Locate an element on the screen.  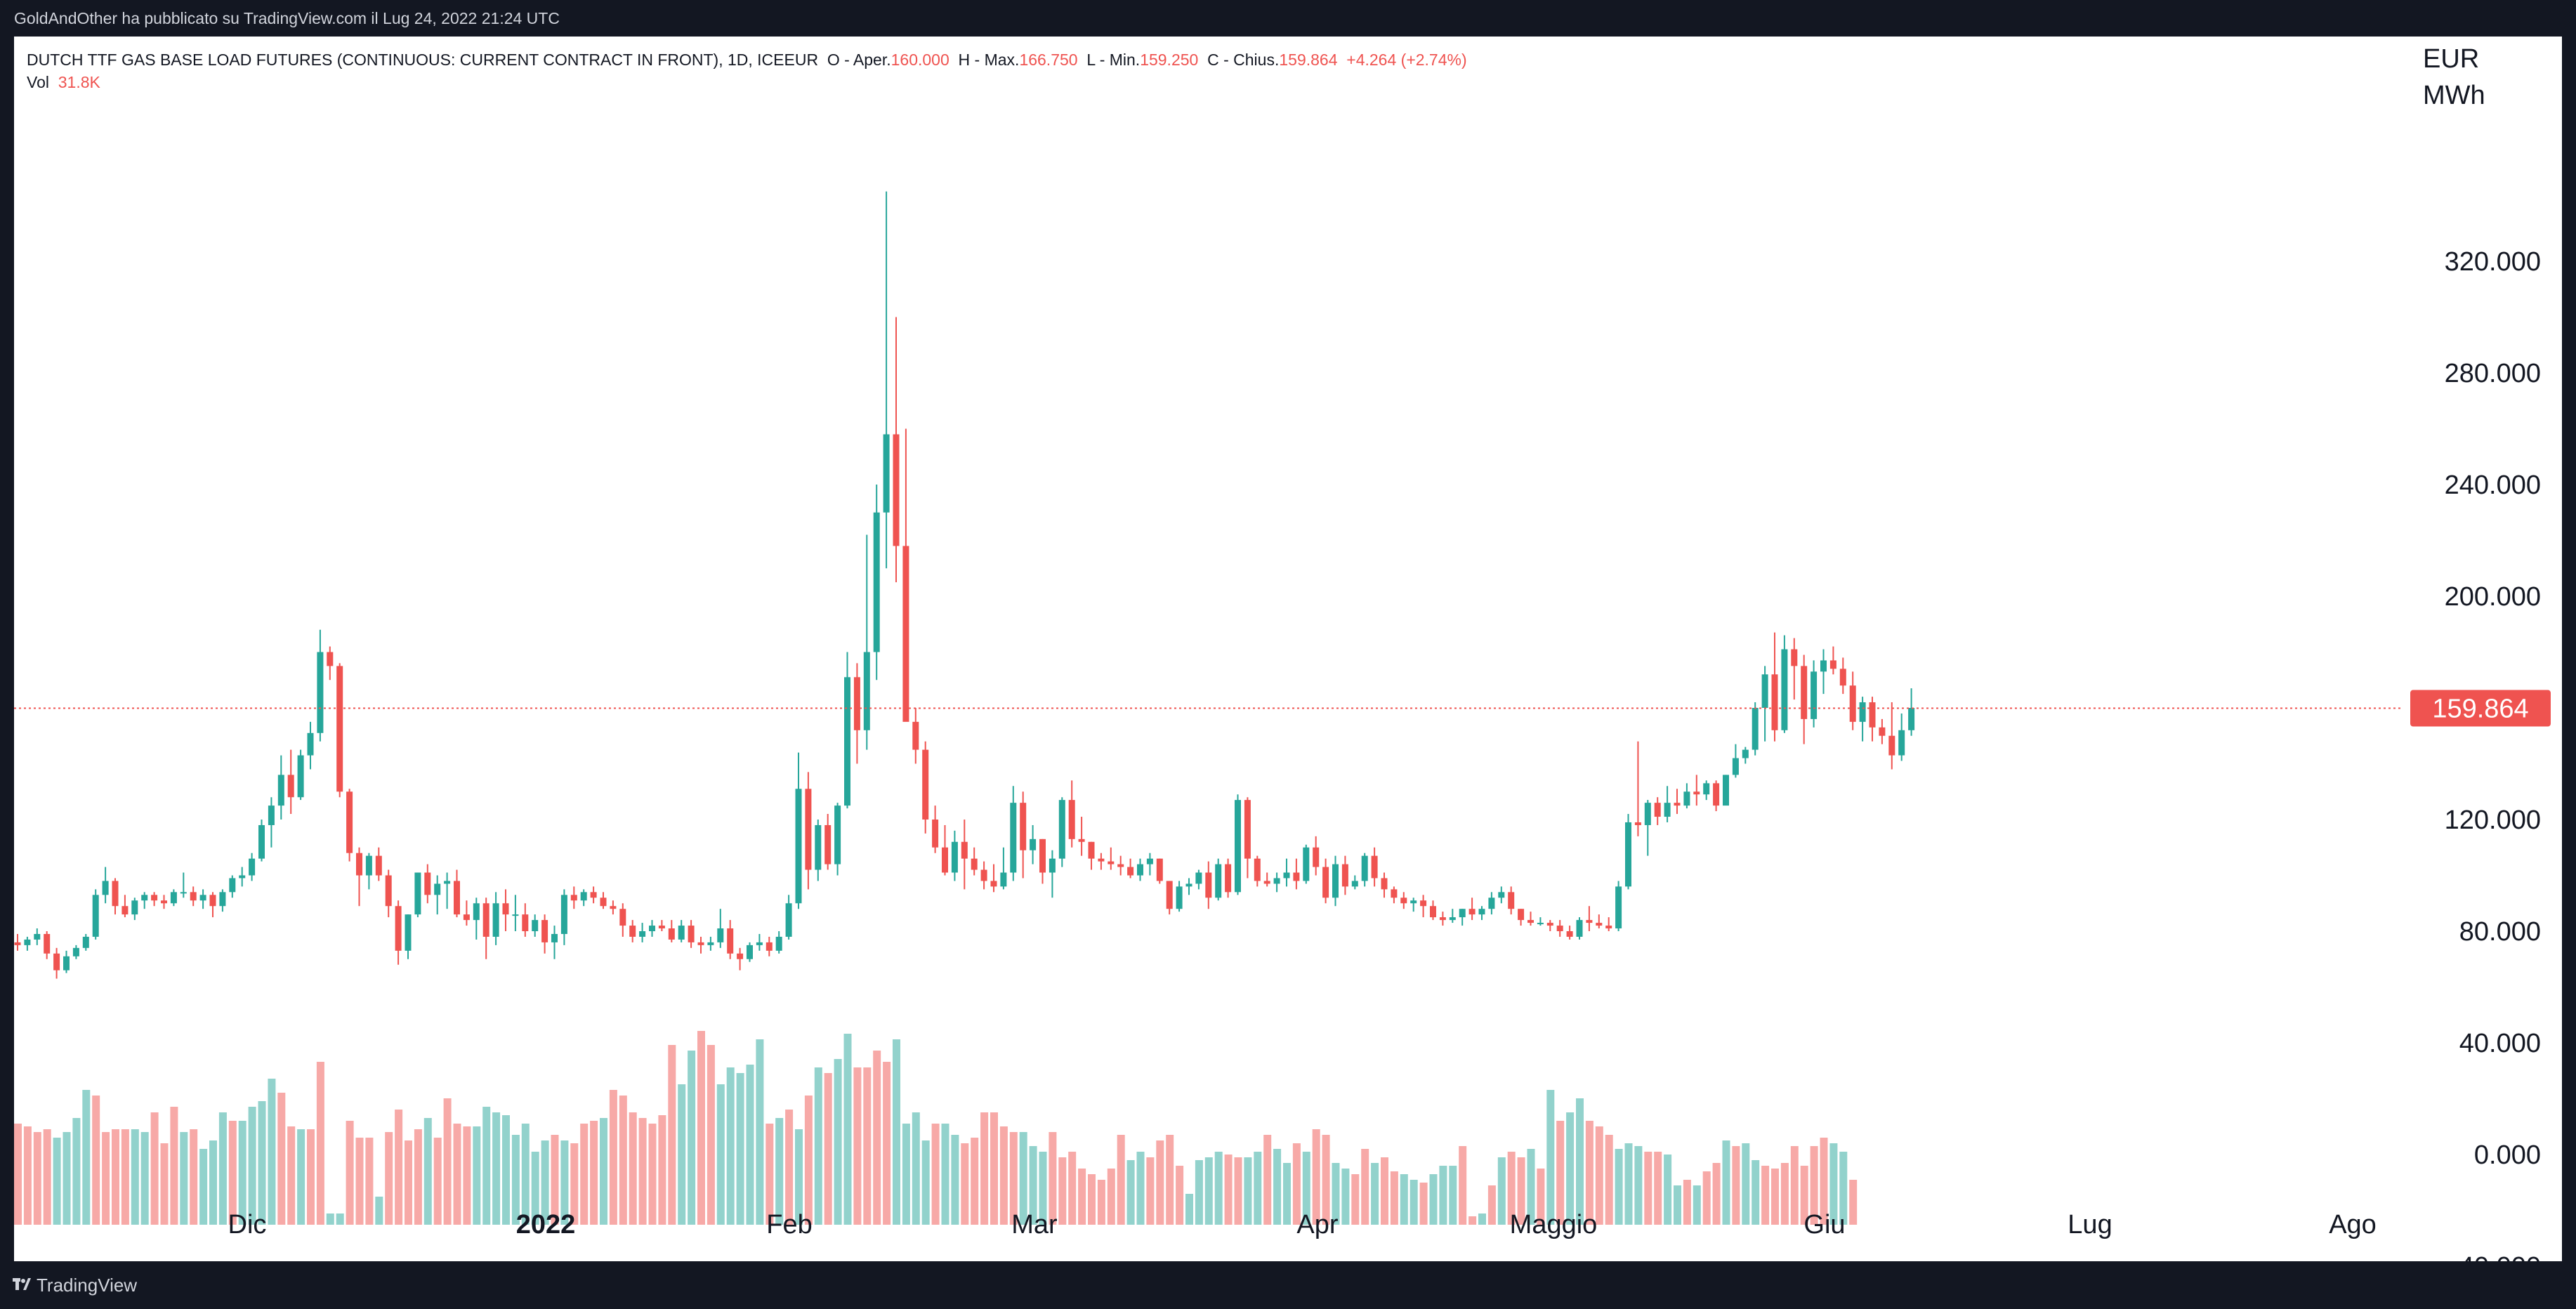
volume-bars is located at coordinates (936, 1128).